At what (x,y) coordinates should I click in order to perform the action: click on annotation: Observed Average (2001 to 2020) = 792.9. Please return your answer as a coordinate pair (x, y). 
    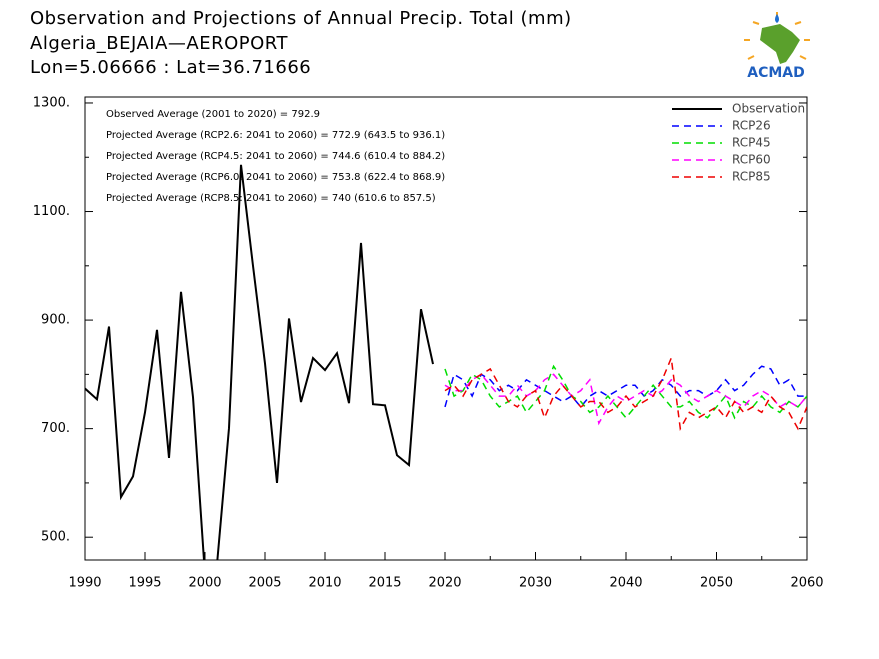
    Looking at the image, I should click on (213, 114).